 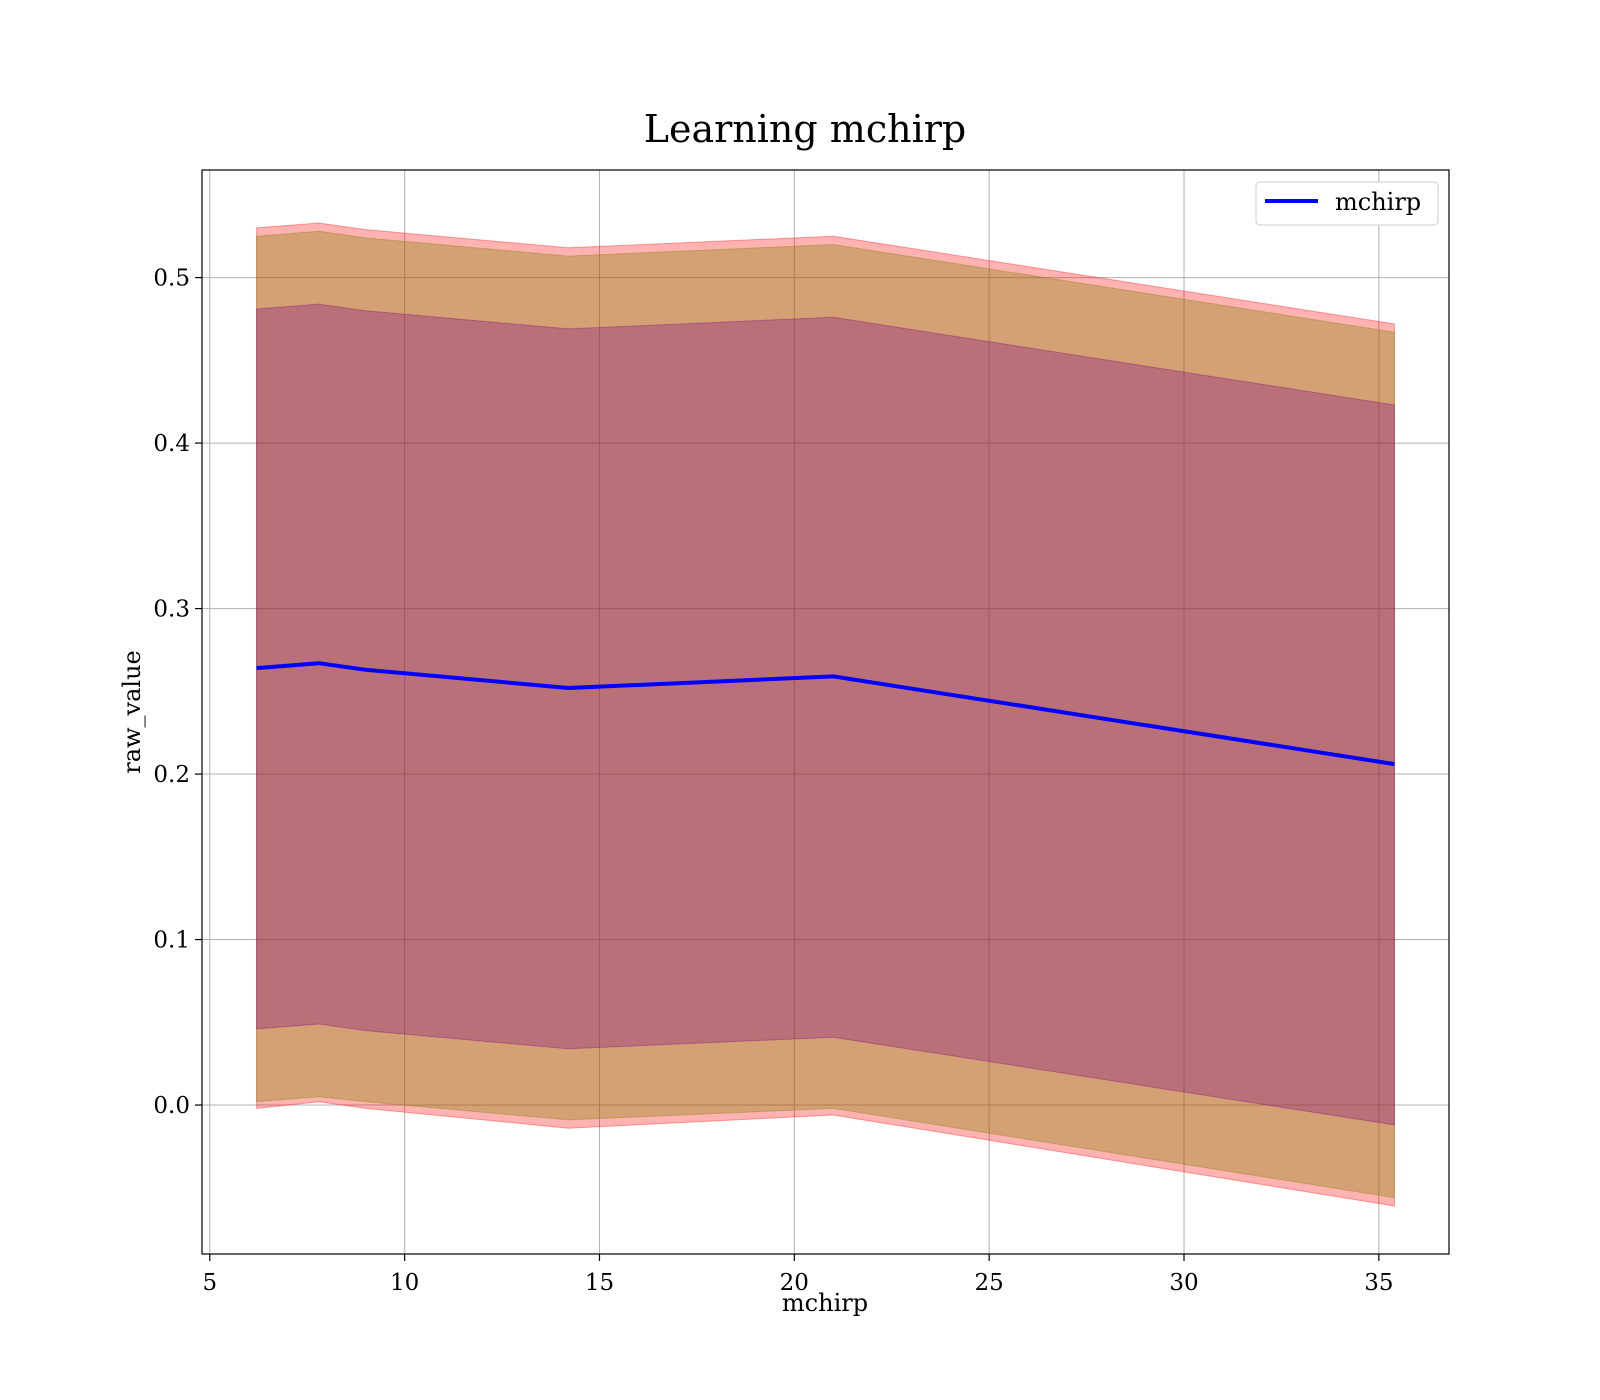 I want to click on legend-box, so click(x=1347, y=203).